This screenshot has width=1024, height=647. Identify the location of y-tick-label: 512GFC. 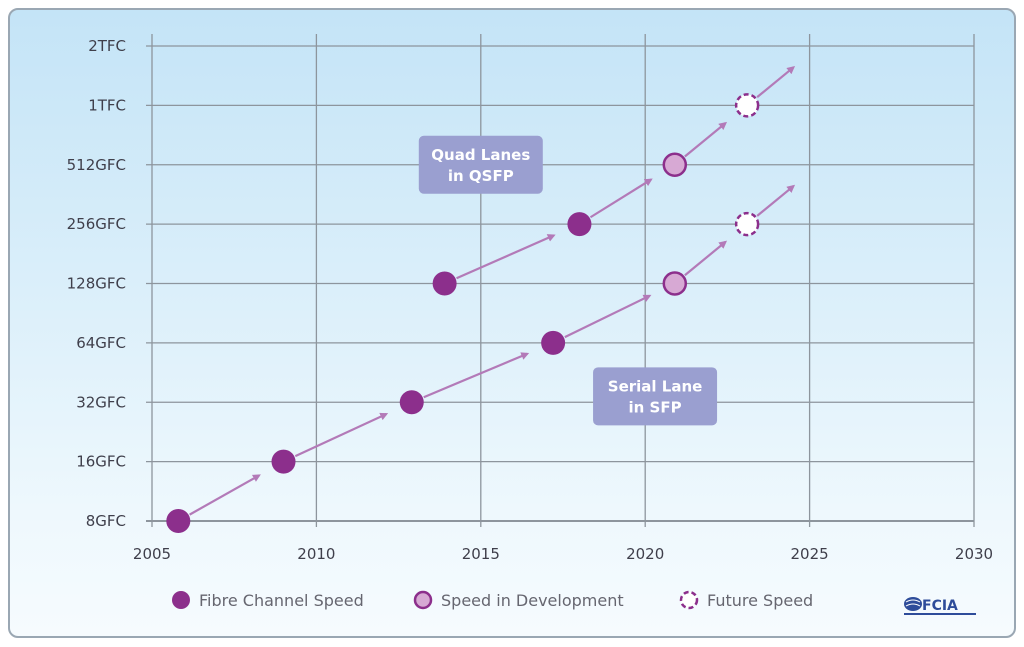
(96, 165).